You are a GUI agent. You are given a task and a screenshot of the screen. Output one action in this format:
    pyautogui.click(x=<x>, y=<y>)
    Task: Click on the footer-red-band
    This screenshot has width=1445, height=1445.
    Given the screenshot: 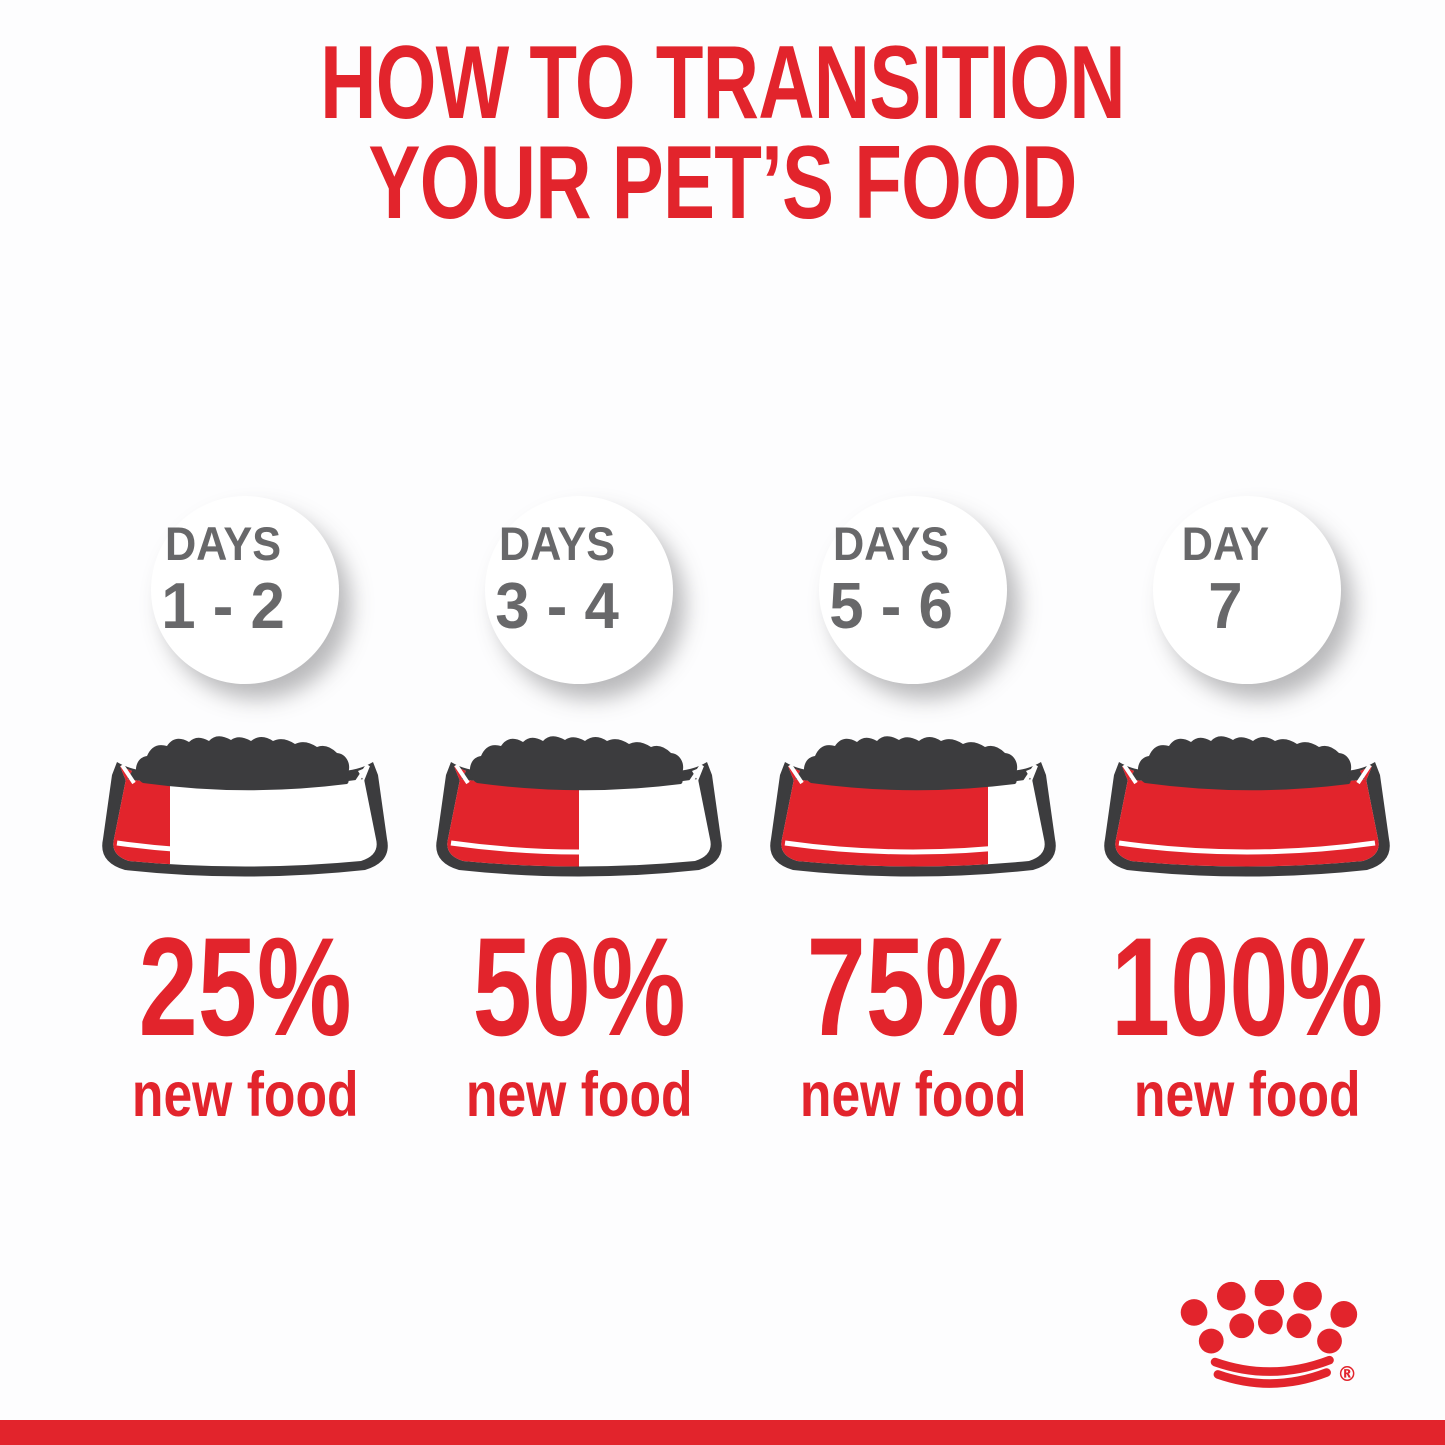 What is the action you would take?
    pyautogui.click(x=722, y=1432)
    